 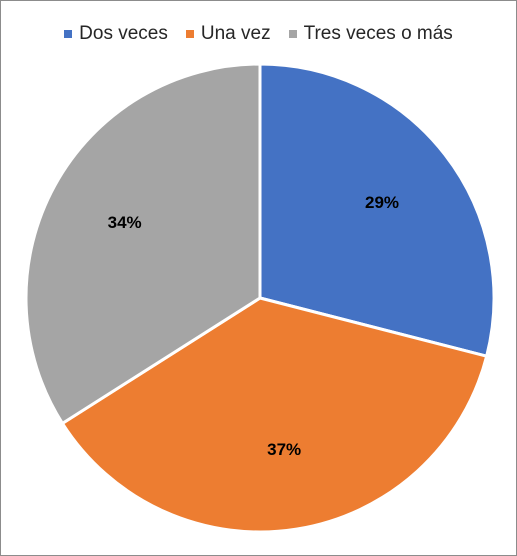 I want to click on legend-item-una-vez: Una vez, so click(x=228, y=34).